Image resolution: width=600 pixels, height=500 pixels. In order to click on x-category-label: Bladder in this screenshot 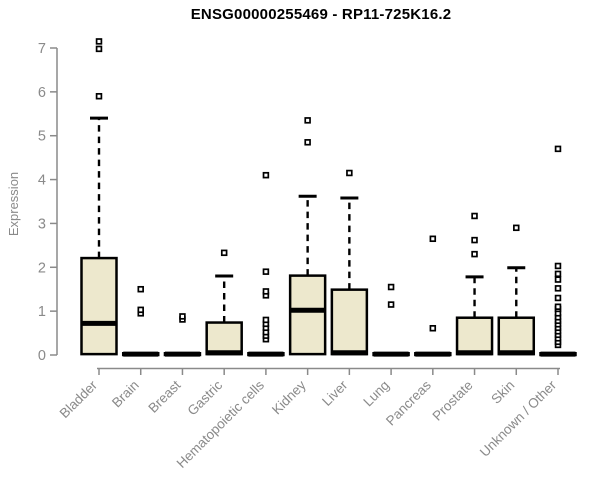, I will do `click(79, 399)`.